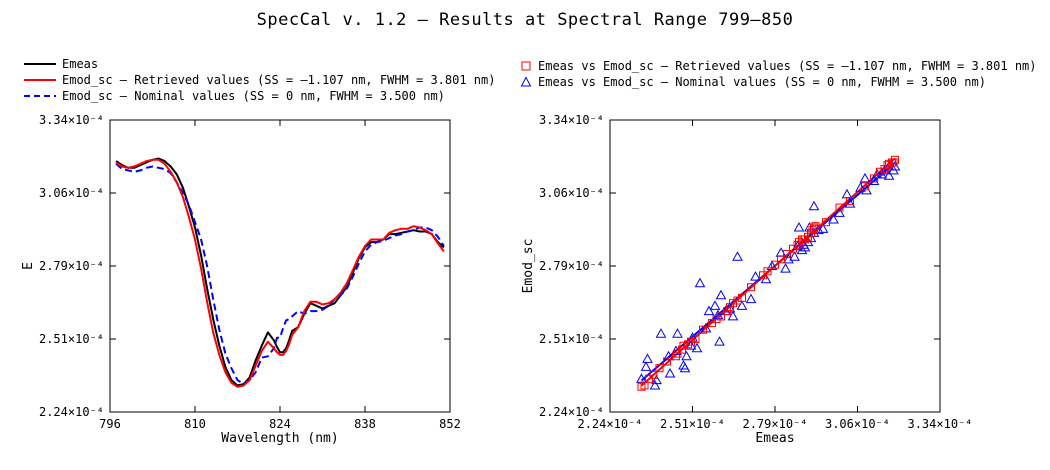 This screenshot has width=1050, height=470. Describe the element at coordinates (571, 266) in the screenshot. I see `right-ytick-label: 2.79×10⁻⁴` at that location.